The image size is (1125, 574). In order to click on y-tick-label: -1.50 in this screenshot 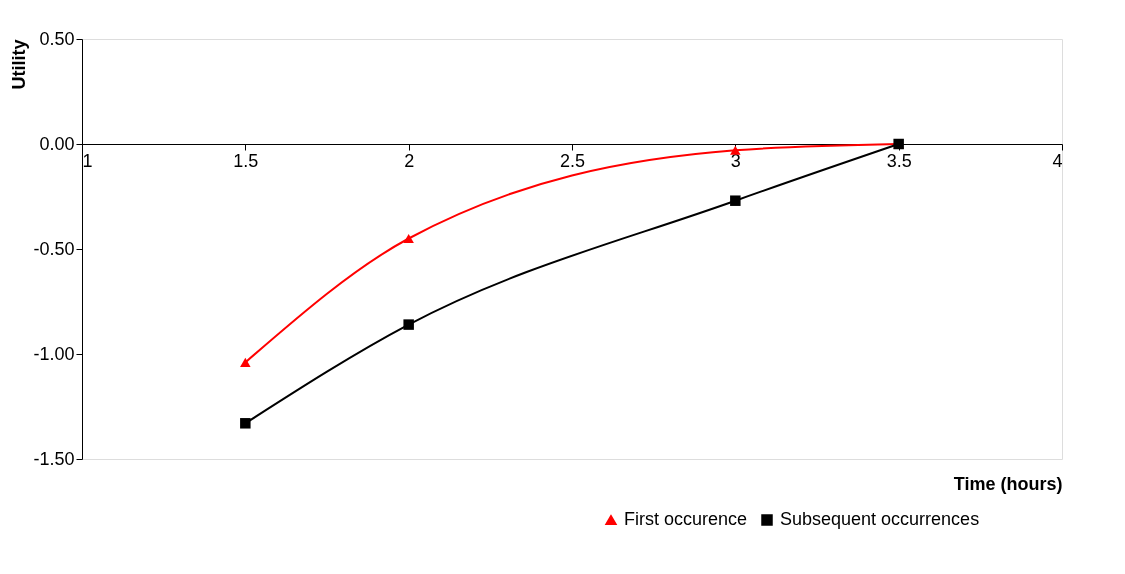, I will do `click(54, 458)`.